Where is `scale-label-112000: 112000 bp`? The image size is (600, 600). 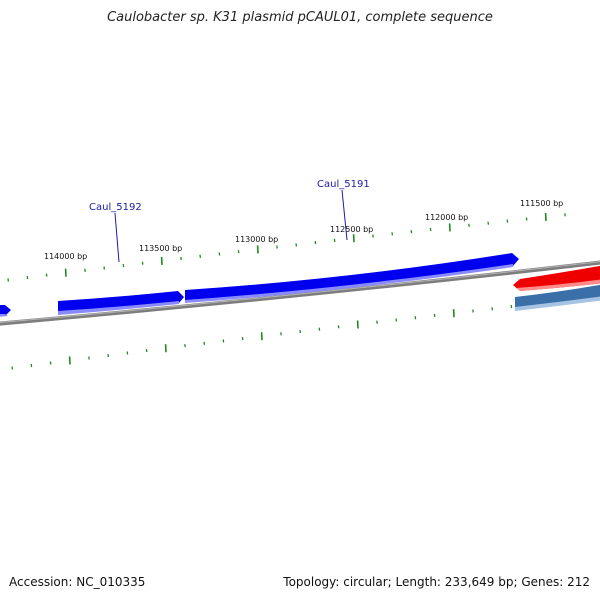
scale-label-112000: 112000 bp is located at coordinates (446, 217).